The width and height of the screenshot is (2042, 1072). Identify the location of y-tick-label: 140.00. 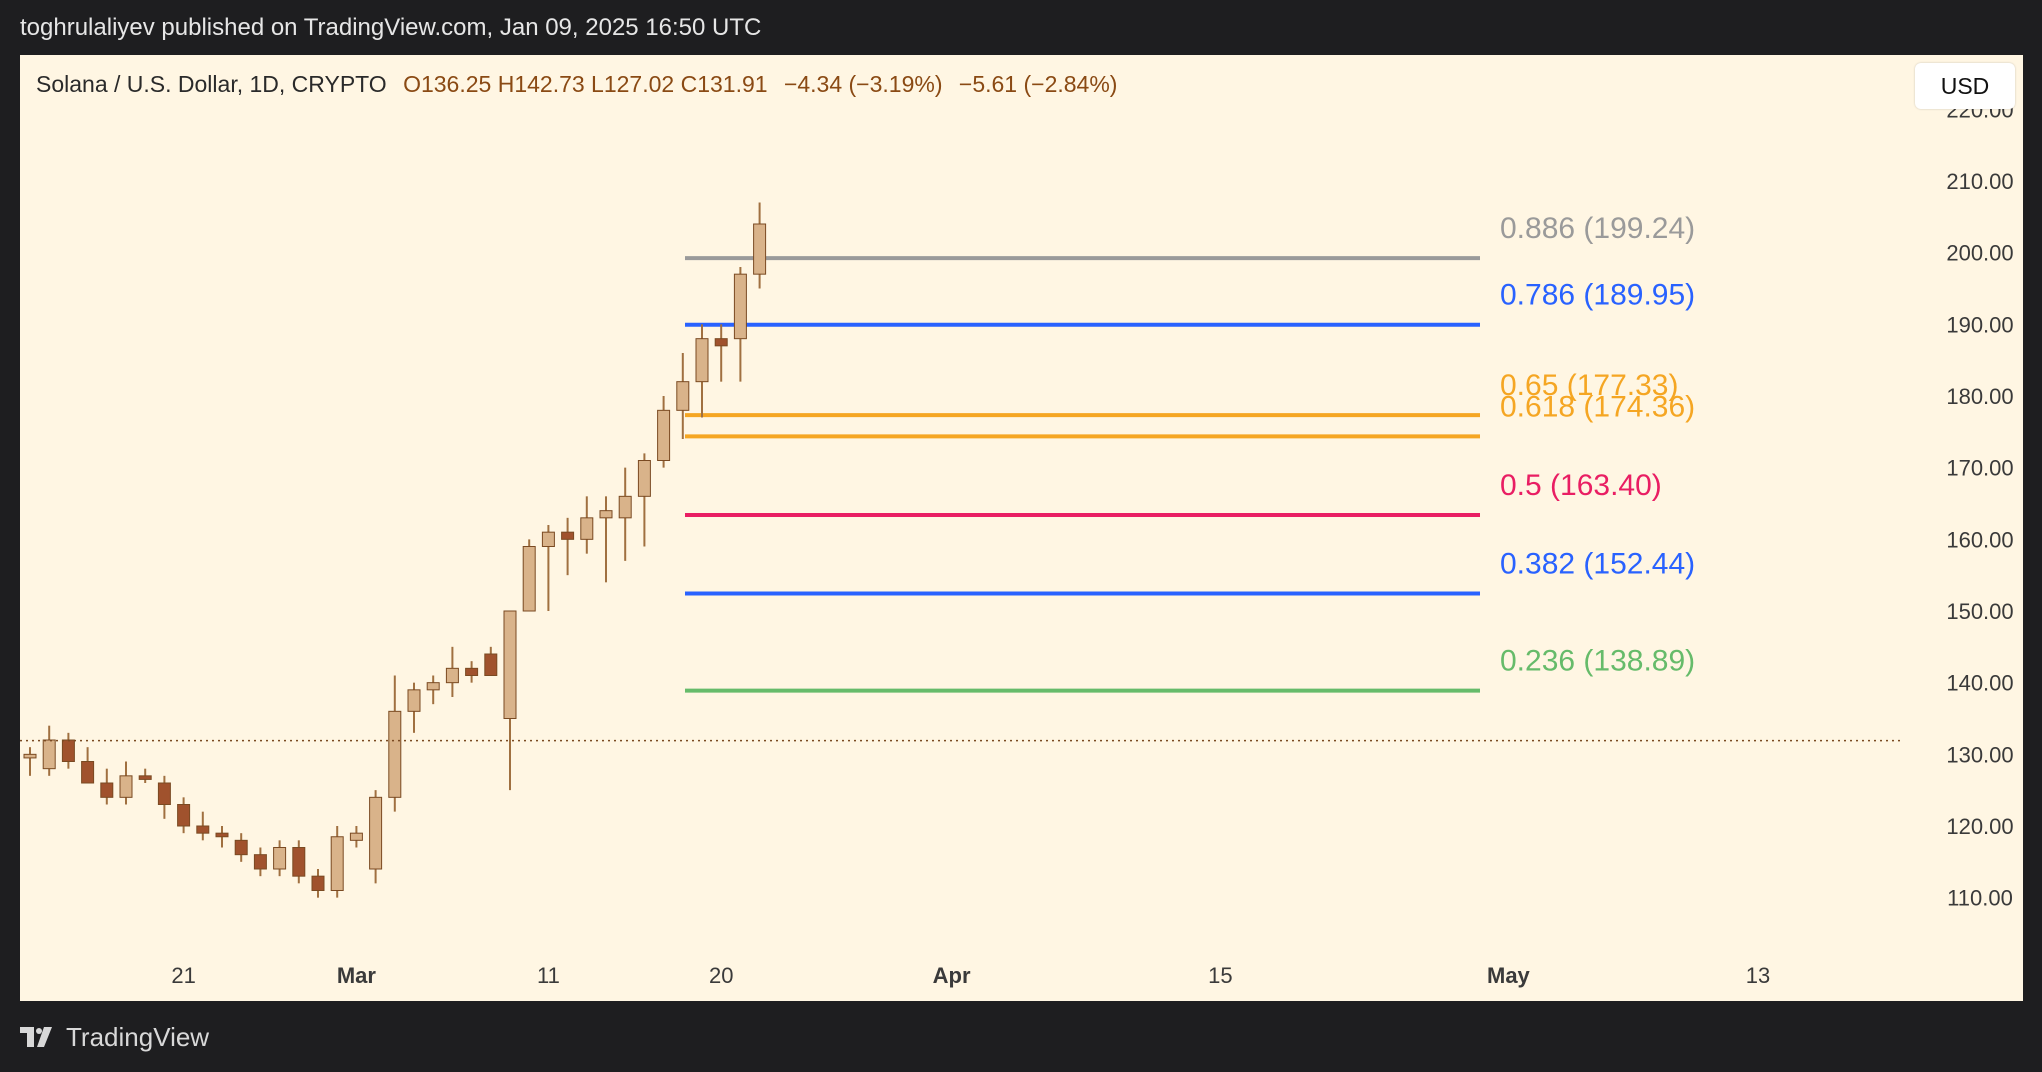
(1979, 683).